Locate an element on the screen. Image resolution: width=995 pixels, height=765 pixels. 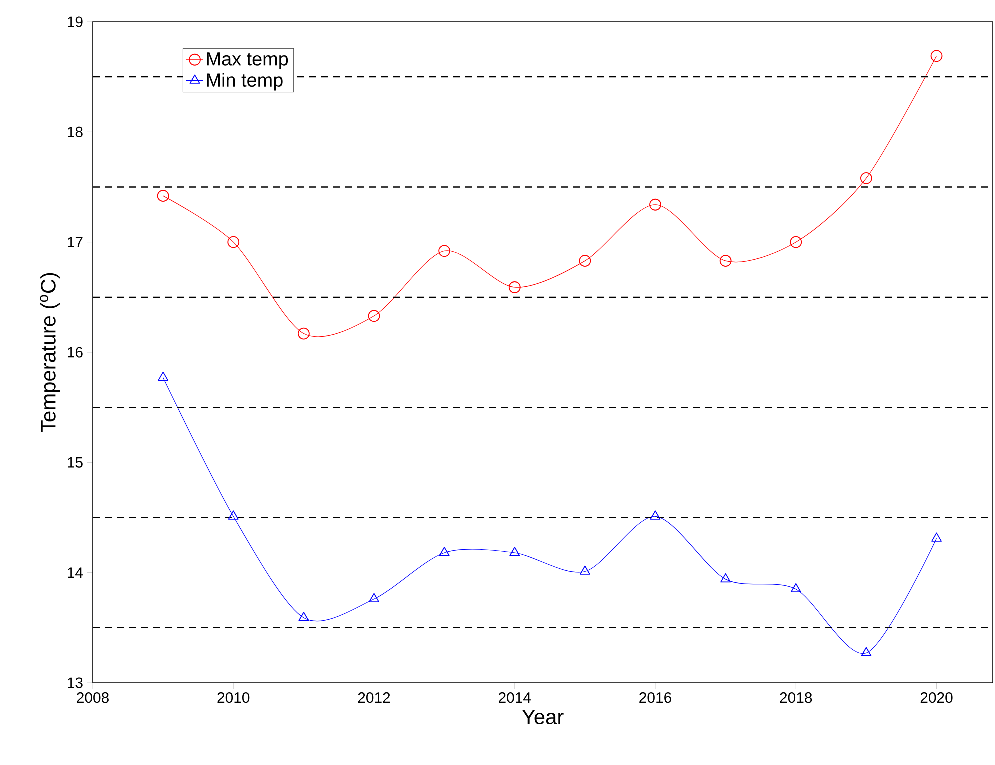
x-tick-label: 2012 is located at coordinates (374, 698).